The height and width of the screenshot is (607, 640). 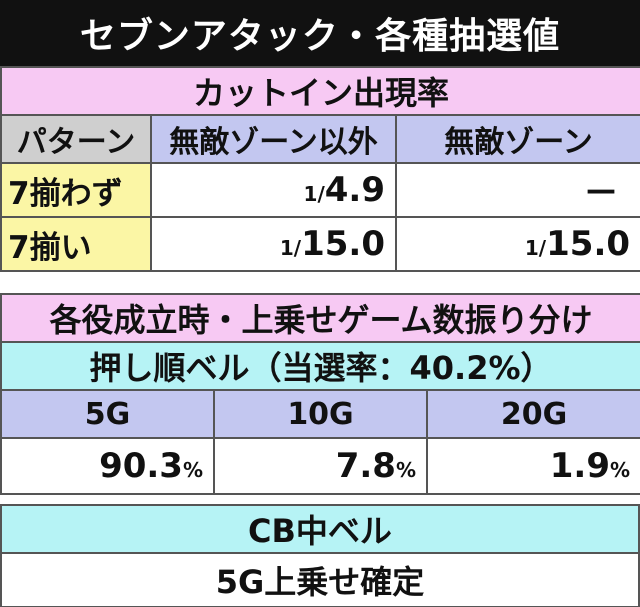 What do you see at coordinates (320, 466) in the screenshot?
I see `cell-10g: 7.8%` at bounding box center [320, 466].